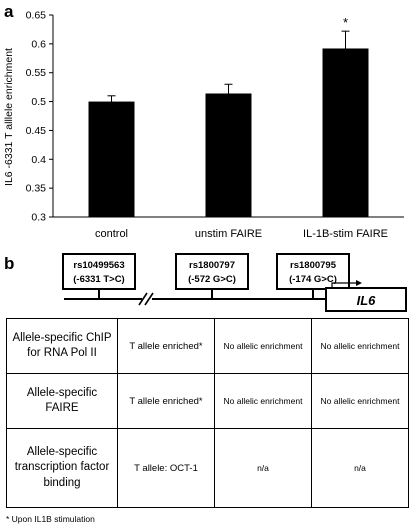 This screenshot has width=413, height=530. What do you see at coordinates (36, 16) in the screenshot?
I see `y-tick-label: 0.65` at bounding box center [36, 16].